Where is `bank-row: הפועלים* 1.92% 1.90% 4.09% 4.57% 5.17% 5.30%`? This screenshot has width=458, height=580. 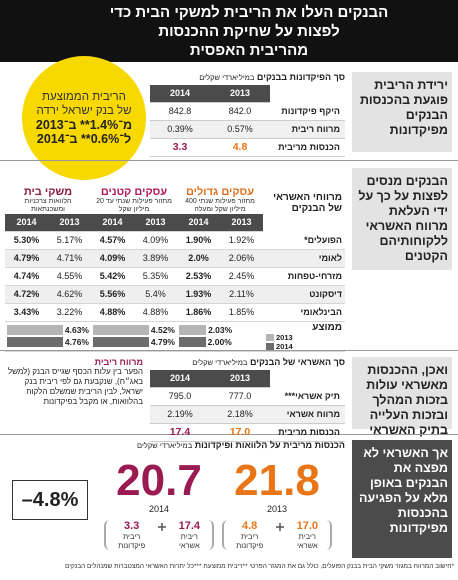
bank-row: הפועלים* 1.92% 1.90% 4.09% 4.57% 5.17% 5.30% is located at coordinates (174, 240).